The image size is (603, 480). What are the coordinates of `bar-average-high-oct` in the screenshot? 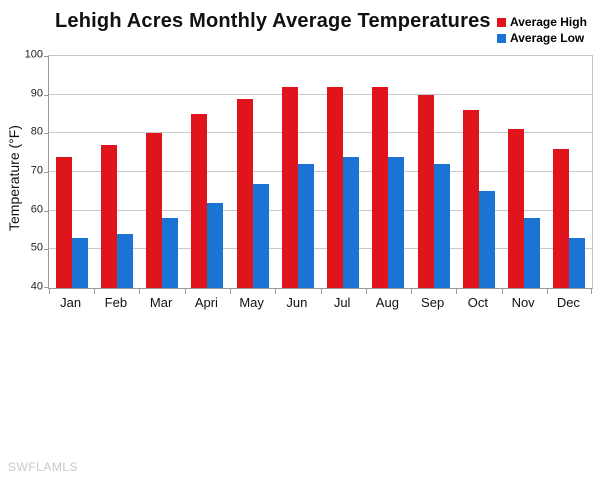 It's located at (470, 199).